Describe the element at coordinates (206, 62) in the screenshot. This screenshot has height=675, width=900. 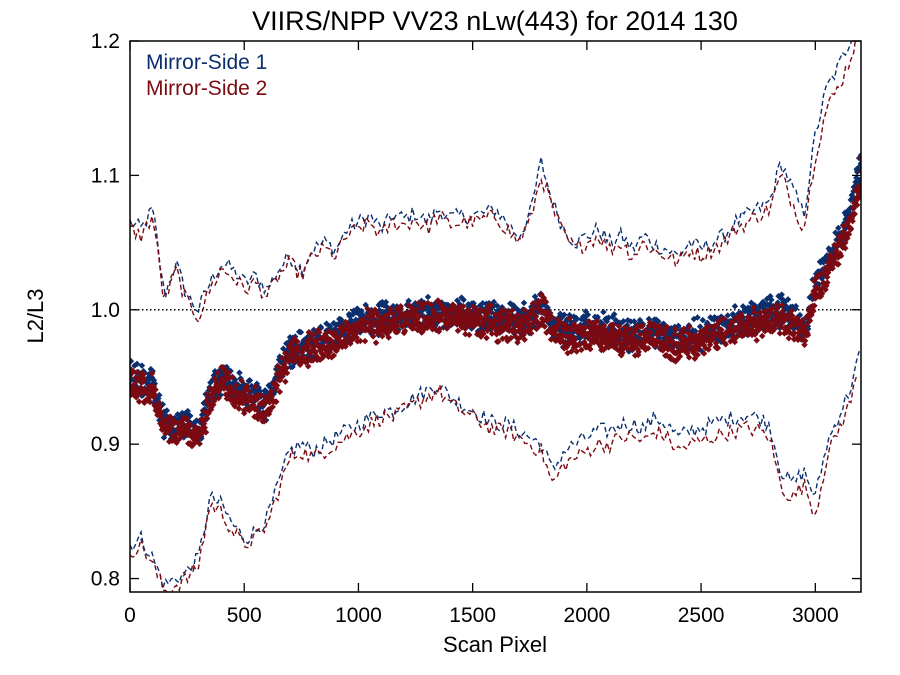
I see `legend-item-series-1: Mirror-Side 1` at that location.